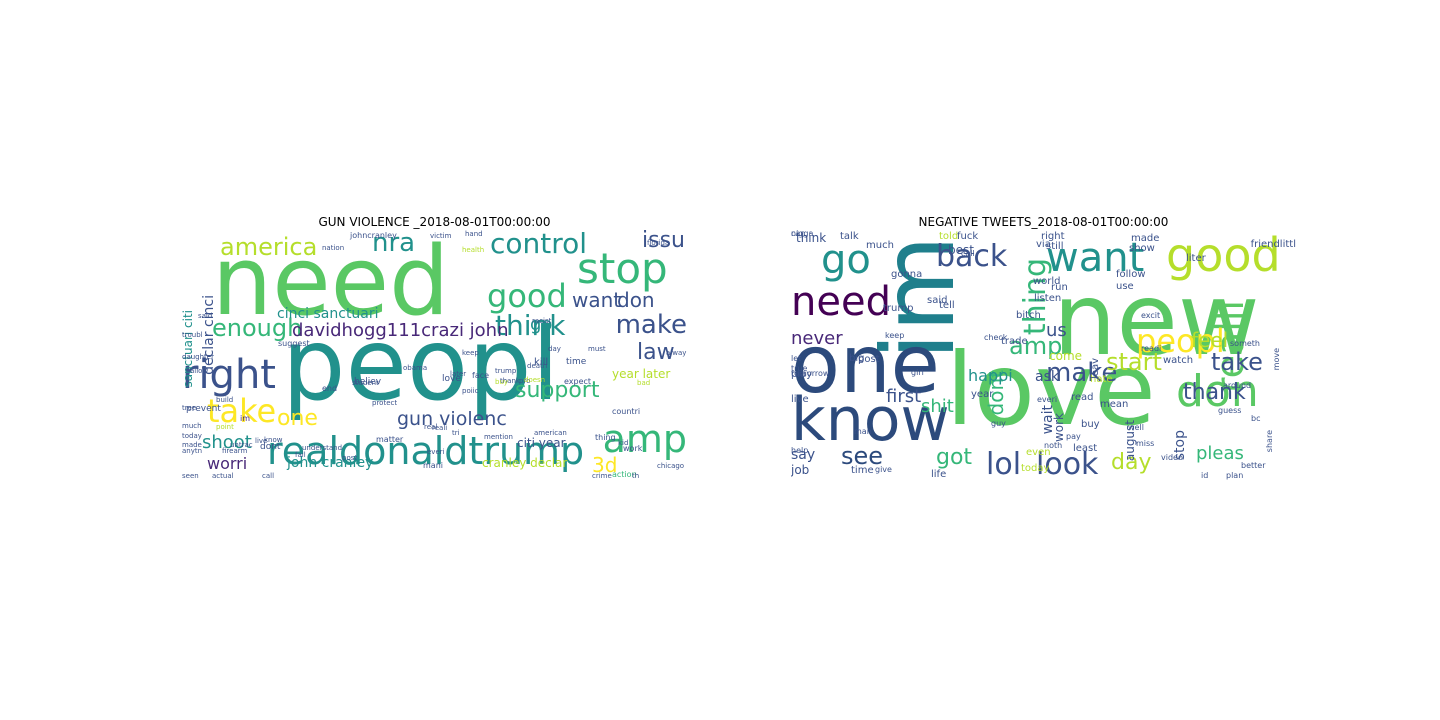 This screenshot has height=720, width=1440. Describe the element at coordinates (241, 445) in the screenshot. I see `word-untrac: untrac` at that location.